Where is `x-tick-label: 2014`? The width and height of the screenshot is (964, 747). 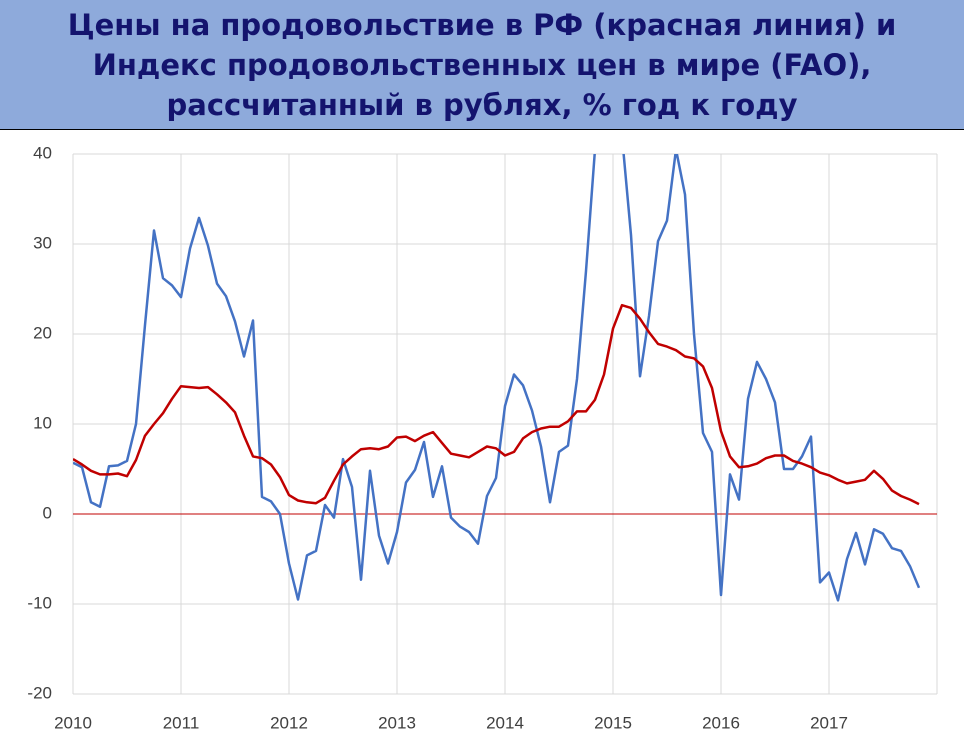 x-tick-label: 2014 is located at coordinates (505, 722).